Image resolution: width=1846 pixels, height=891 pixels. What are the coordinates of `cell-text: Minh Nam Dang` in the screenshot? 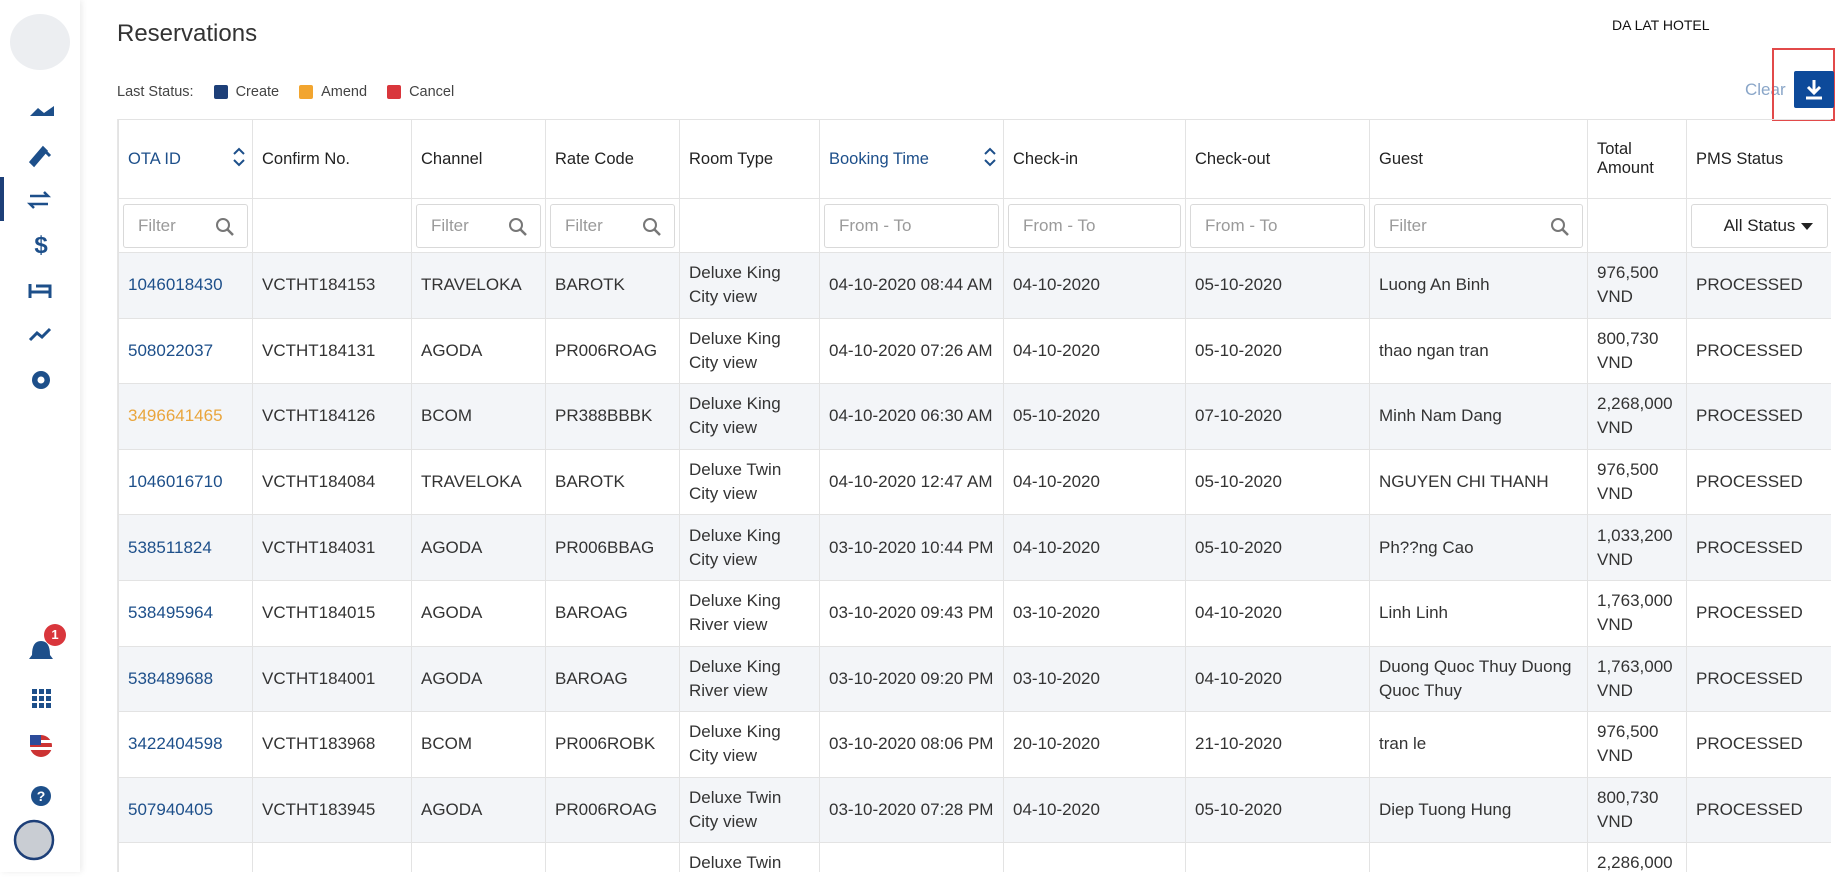 It's located at (1440, 416).